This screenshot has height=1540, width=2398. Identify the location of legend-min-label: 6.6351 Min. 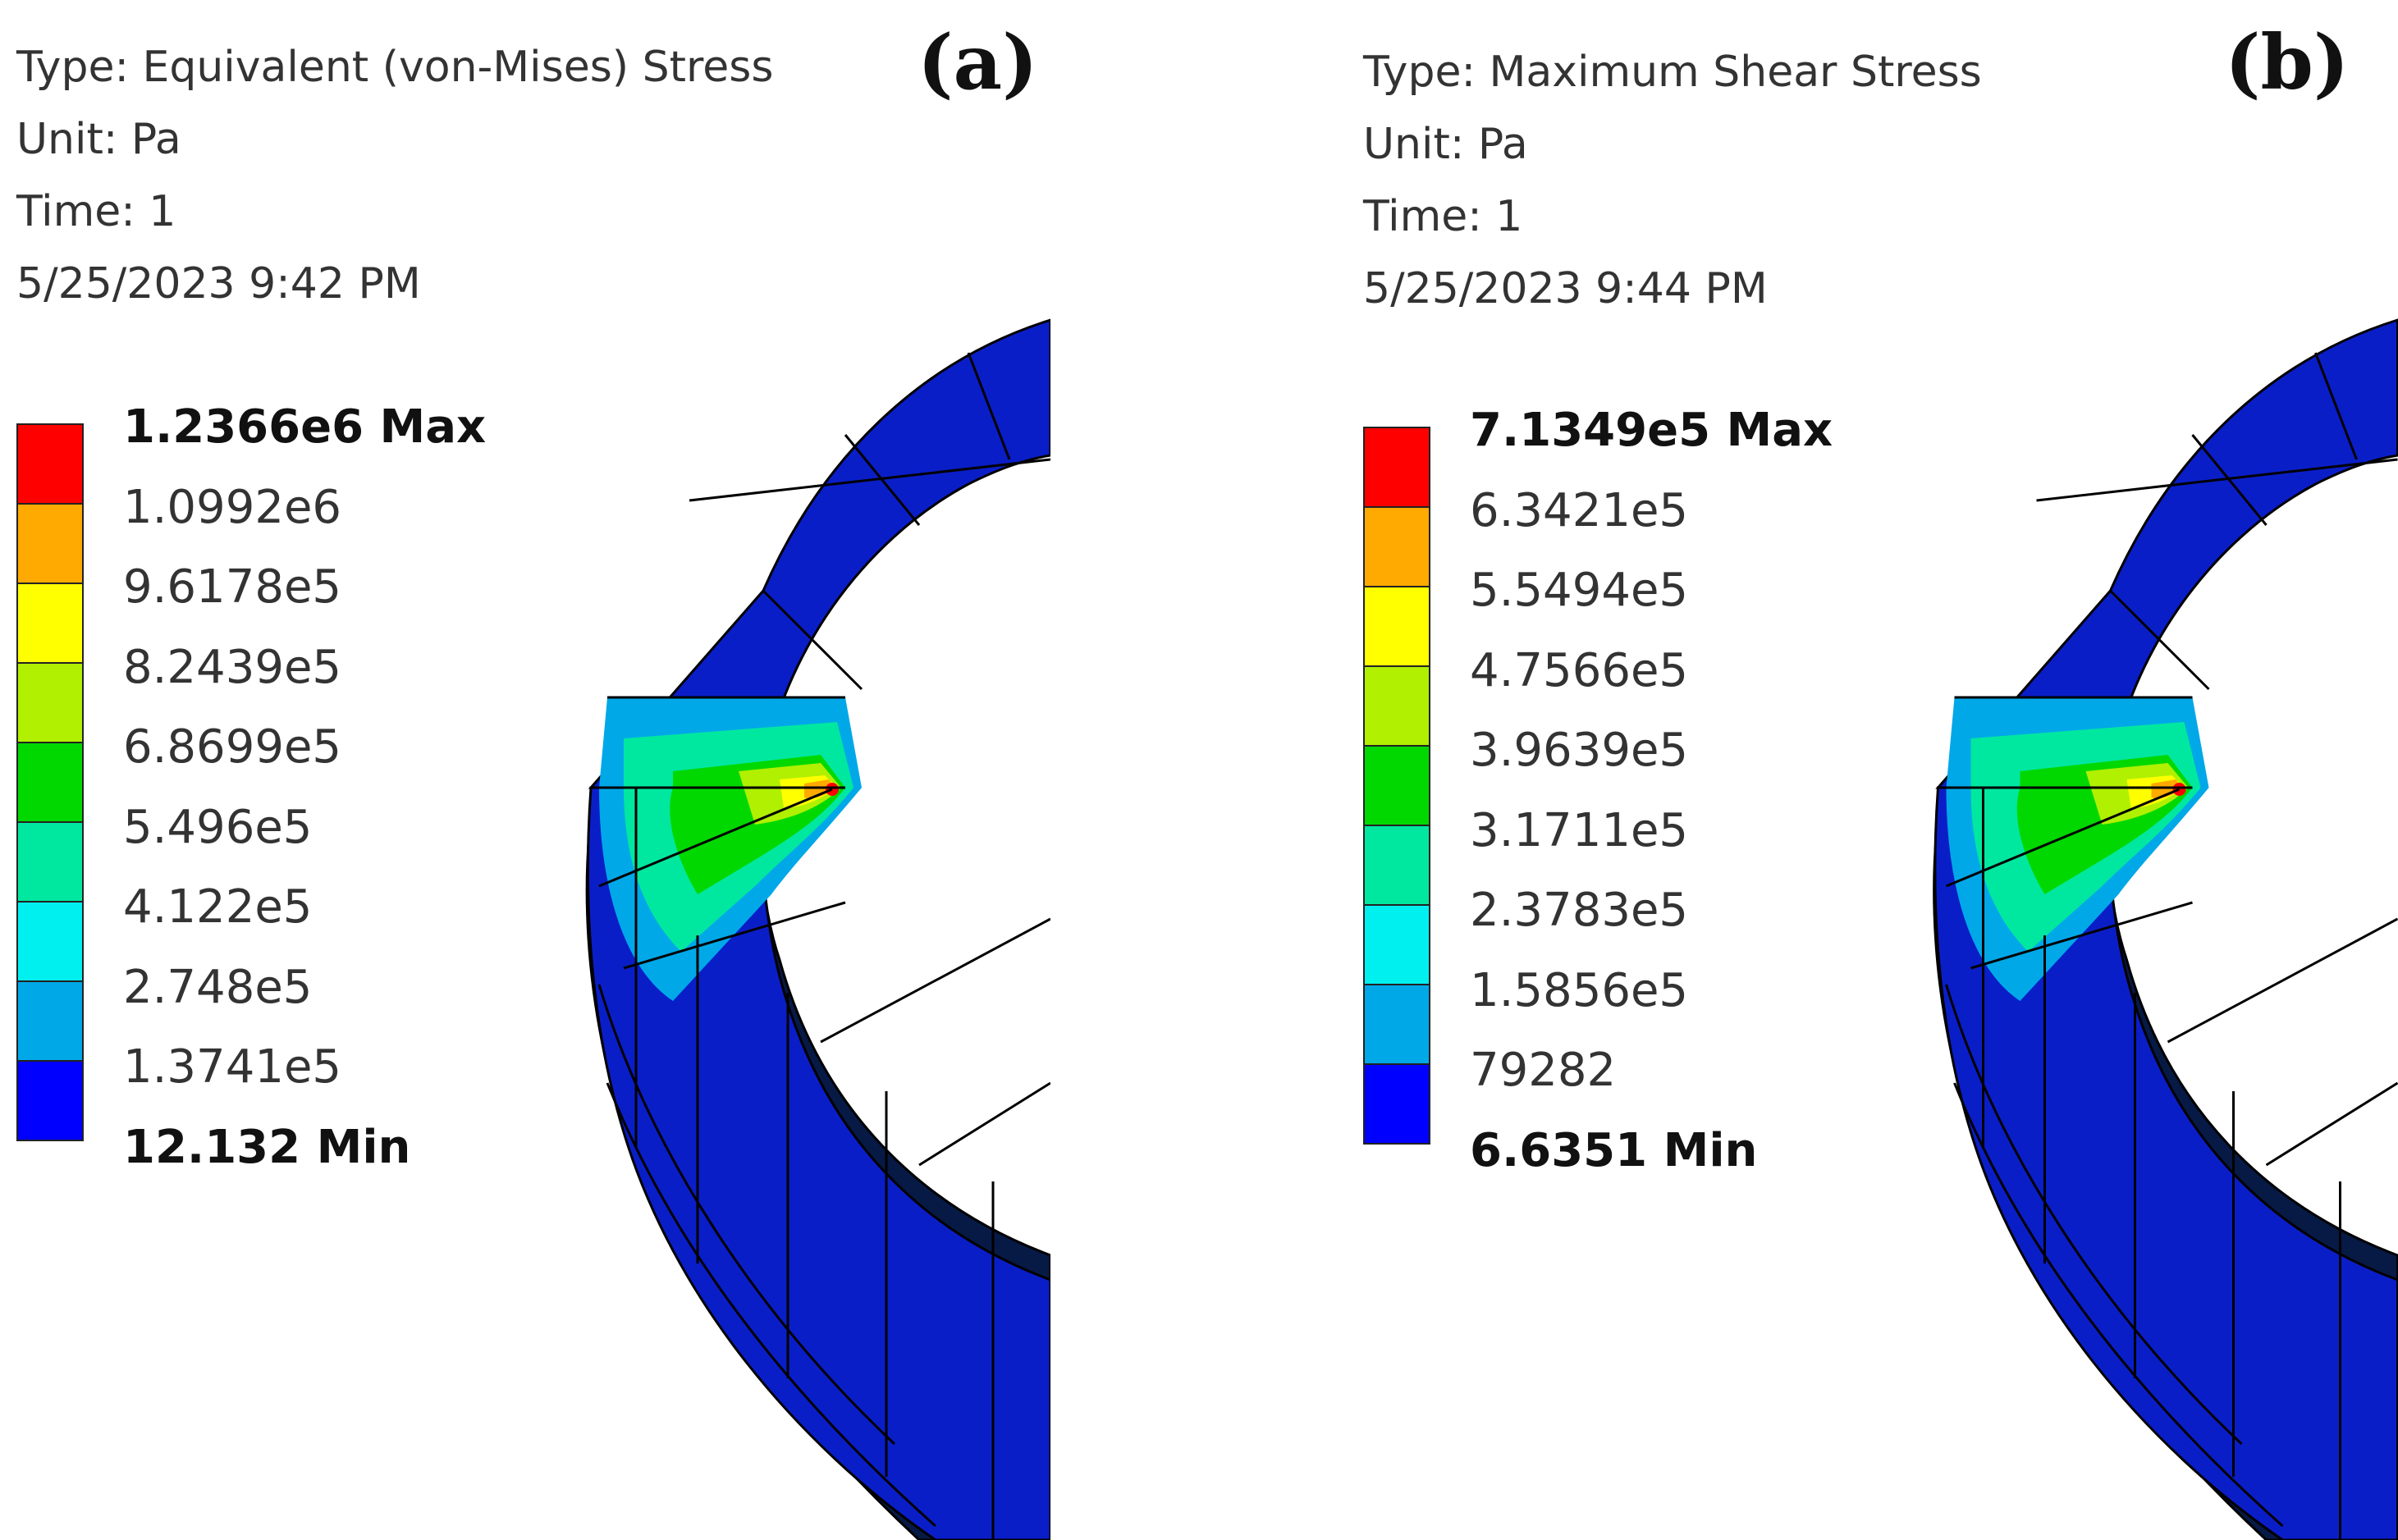
(1614, 1150).